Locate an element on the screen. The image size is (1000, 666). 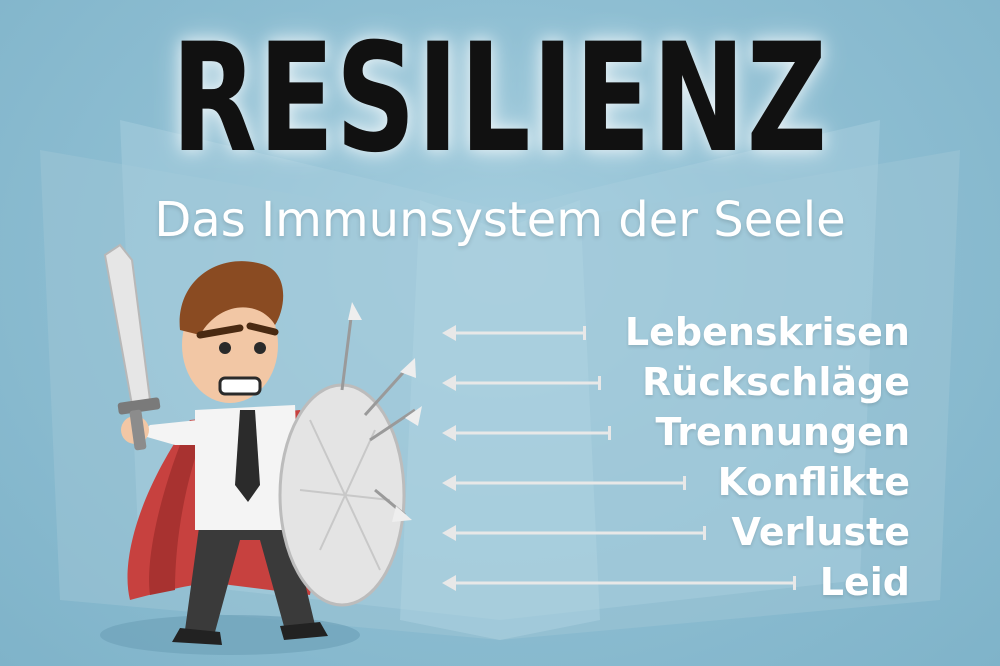
stressor-row: Trennungen is located at coordinates (675, 432).